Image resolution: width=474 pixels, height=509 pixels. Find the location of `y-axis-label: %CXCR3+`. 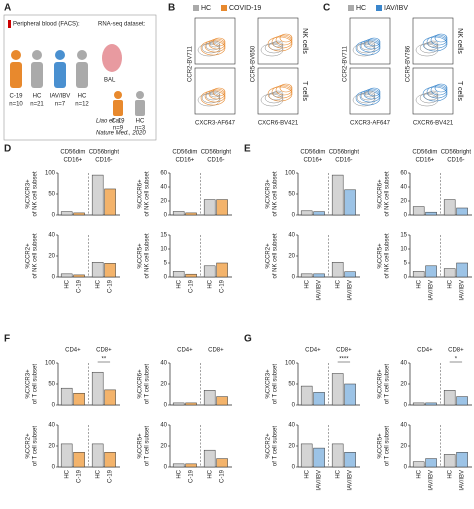

y-axis-label: %CXCR3+ is located at coordinates (269, 384).